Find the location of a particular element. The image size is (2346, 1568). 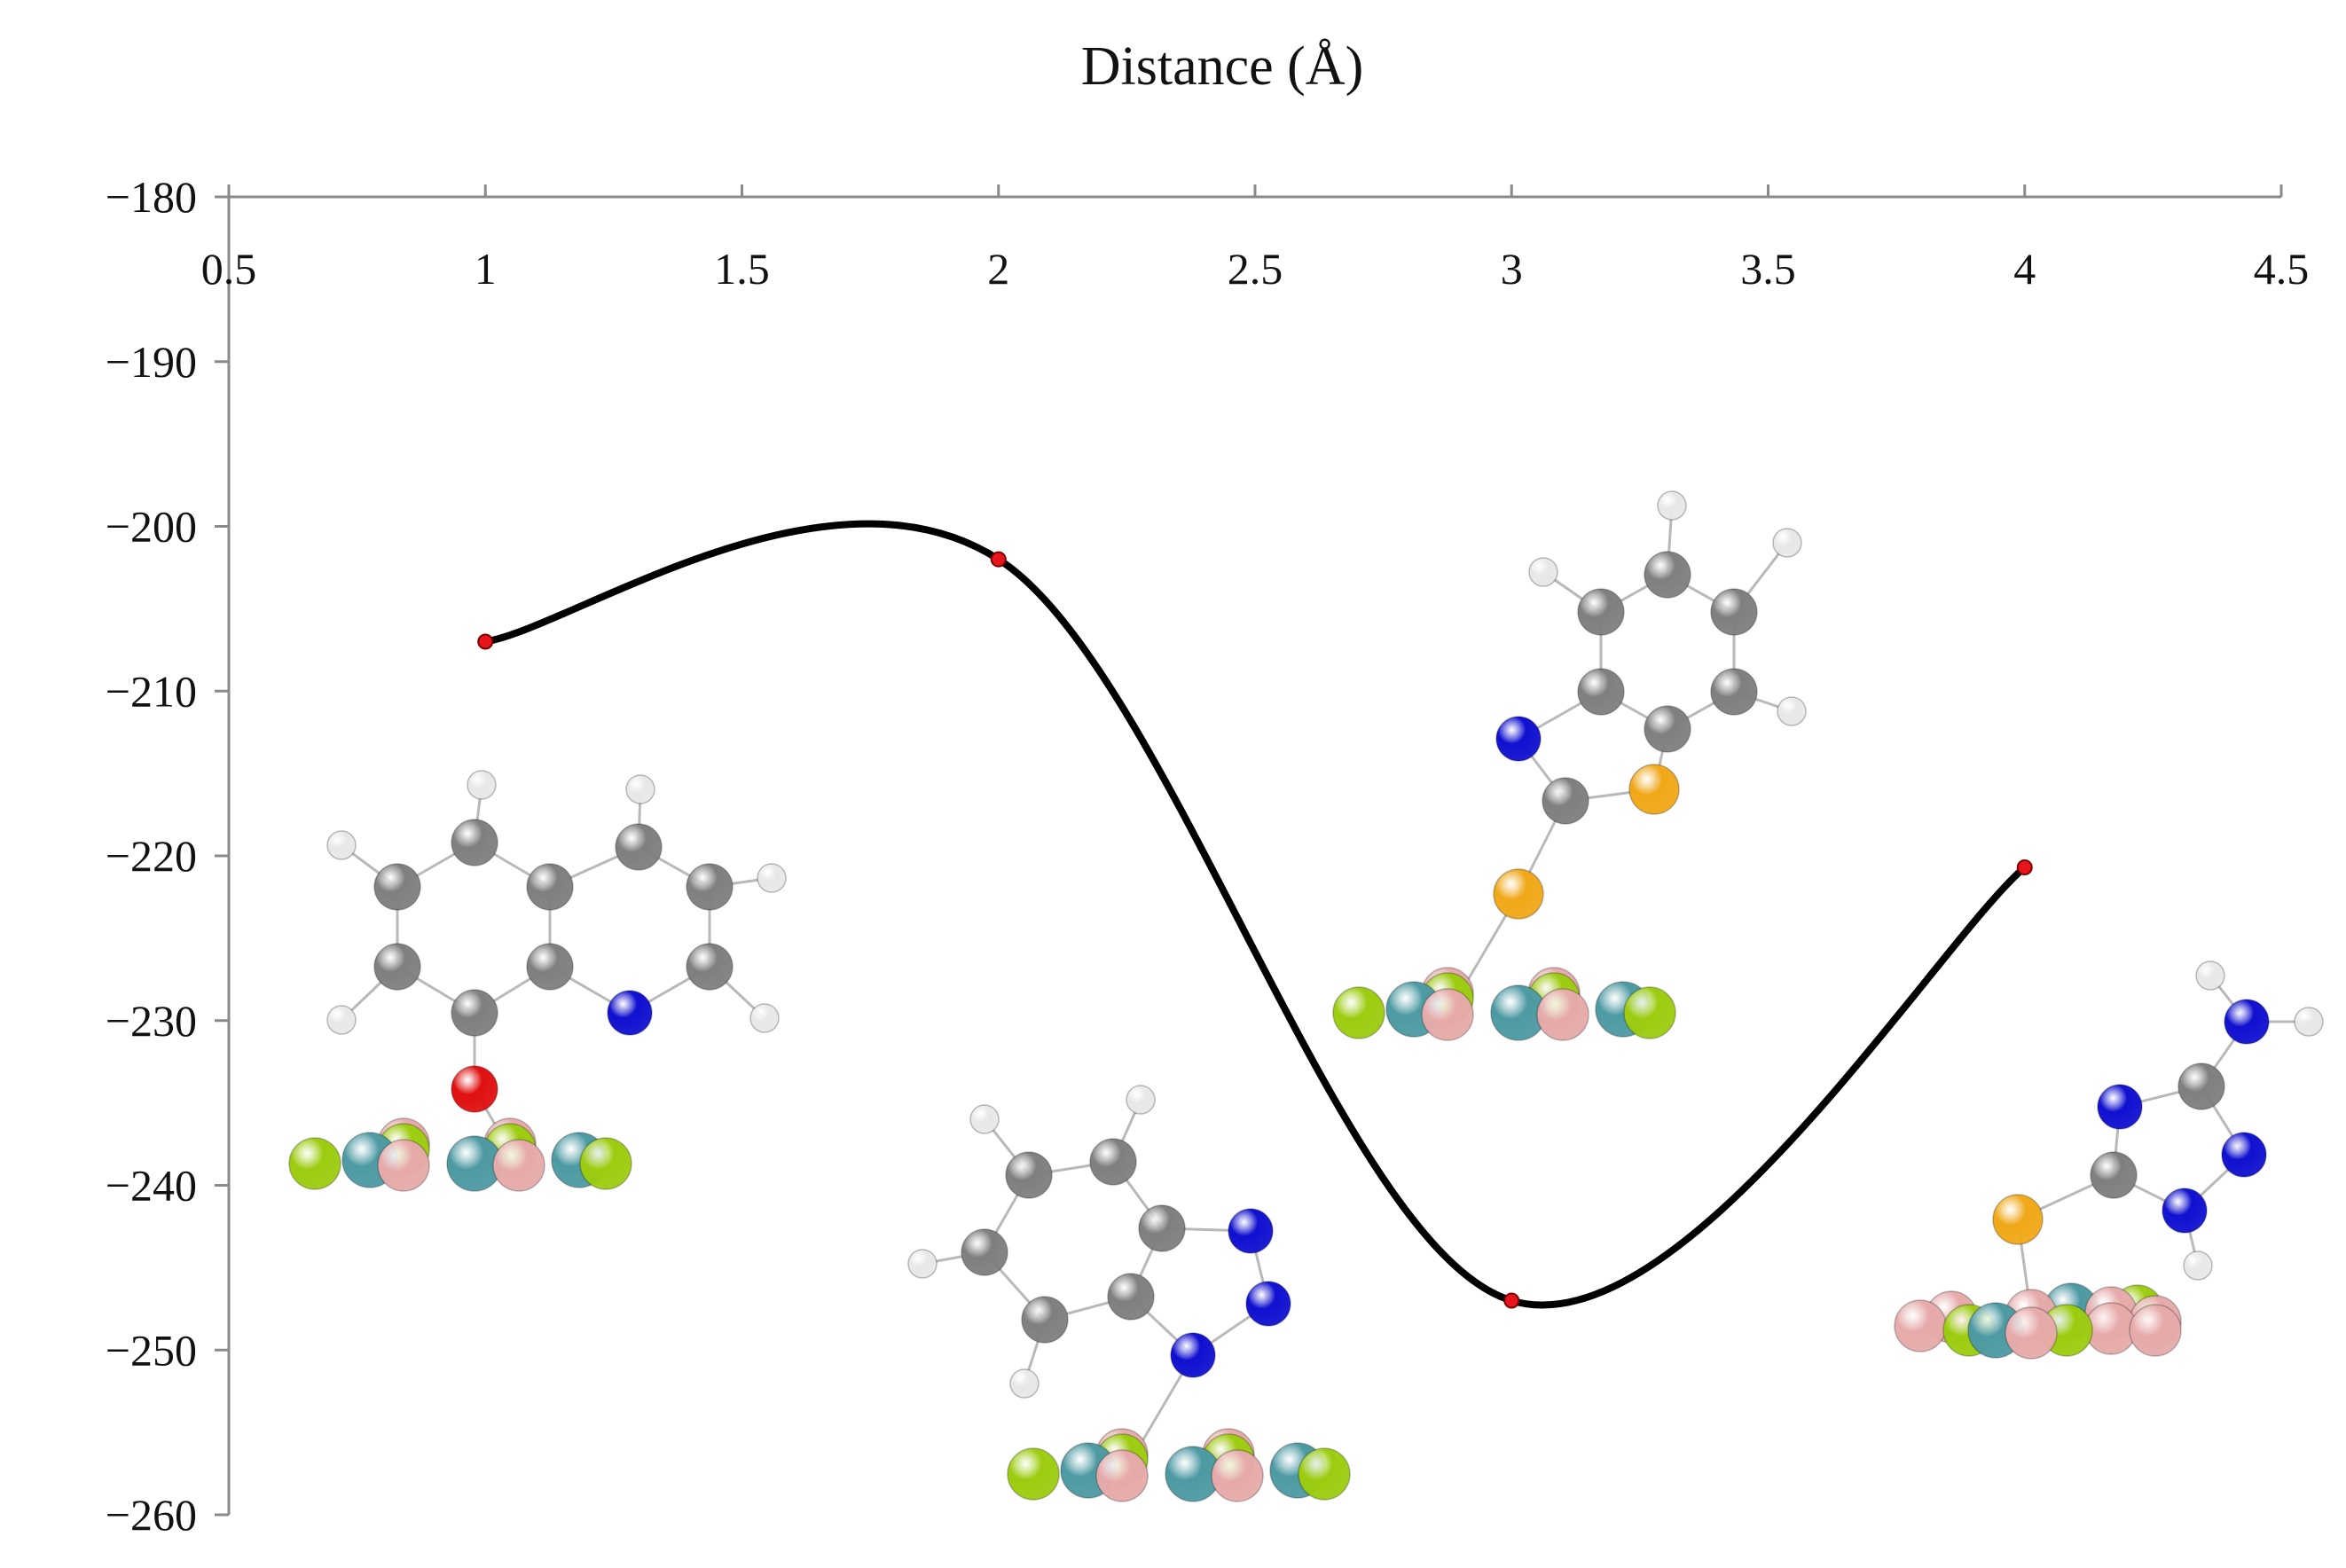

x-tick-label: 1.5 is located at coordinates (742, 269).